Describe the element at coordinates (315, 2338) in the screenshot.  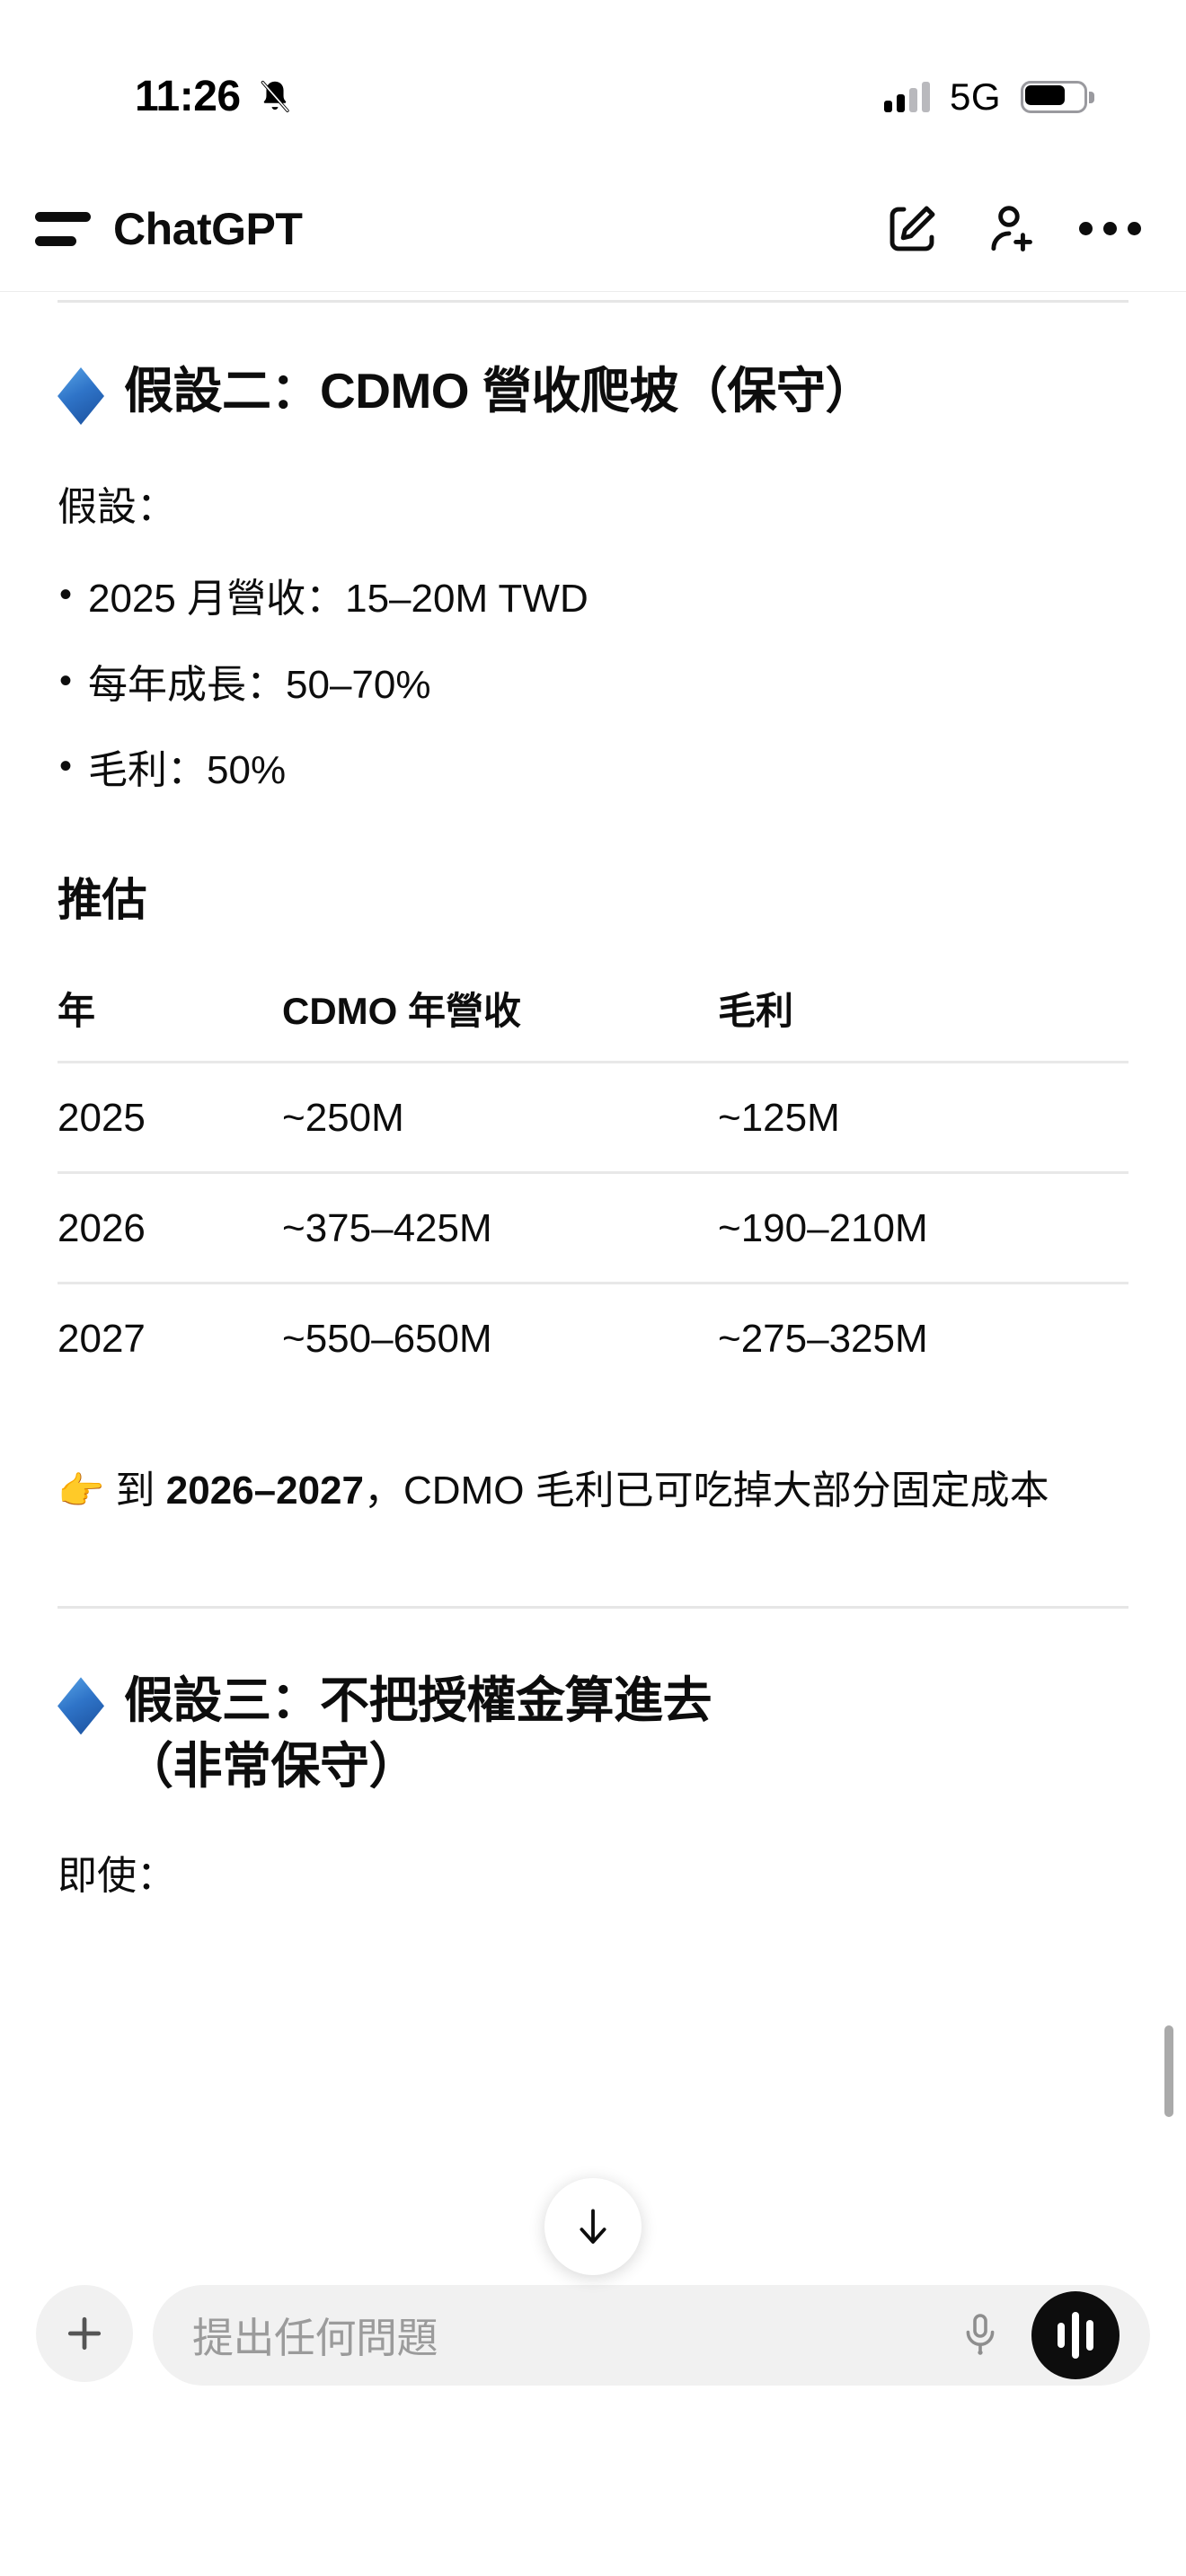
I see `search-input: 提出任何問題` at that location.